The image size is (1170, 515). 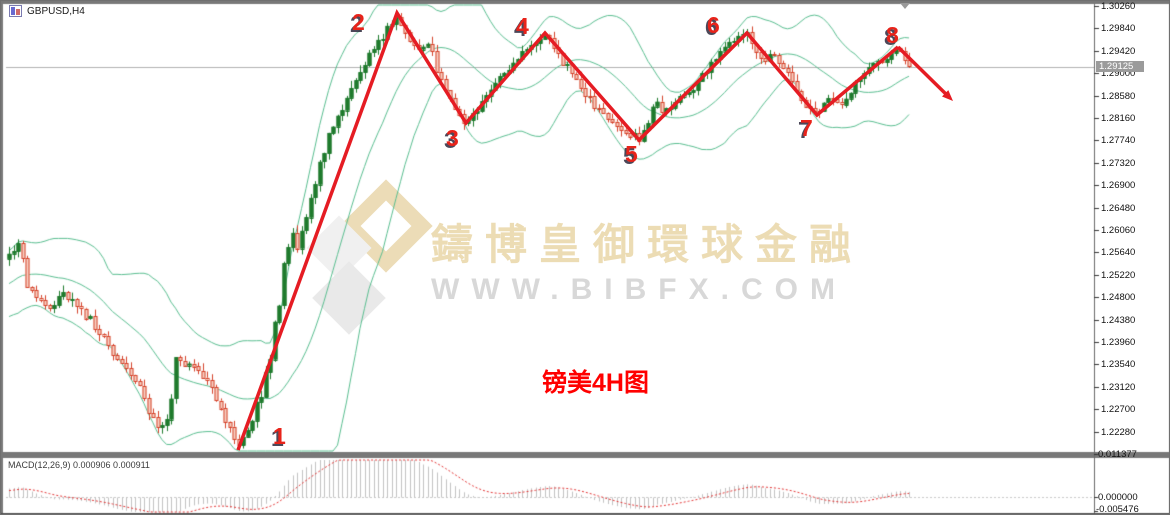 What do you see at coordinates (1118, 342) in the screenshot?
I see `price-tick-label: 1.23960` at bounding box center [1118, 342].